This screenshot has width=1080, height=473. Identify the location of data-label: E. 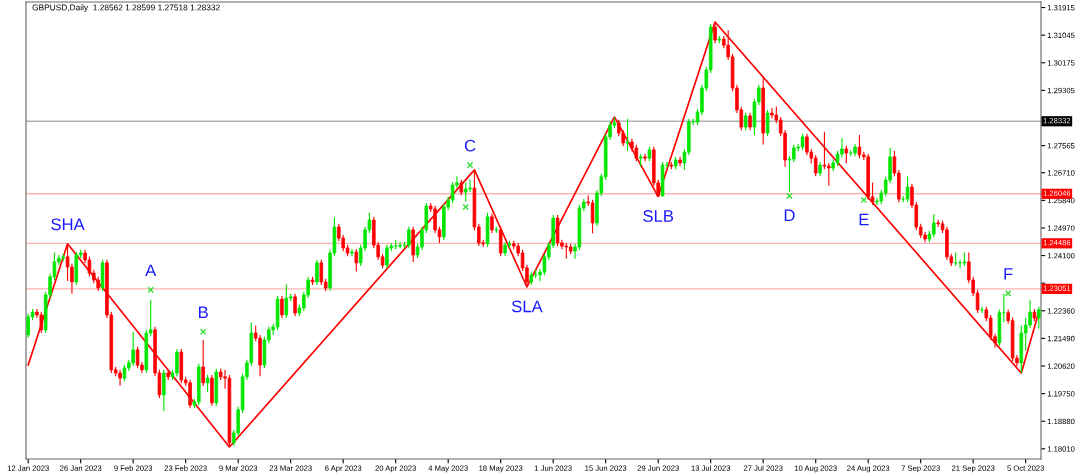
(864, 219).